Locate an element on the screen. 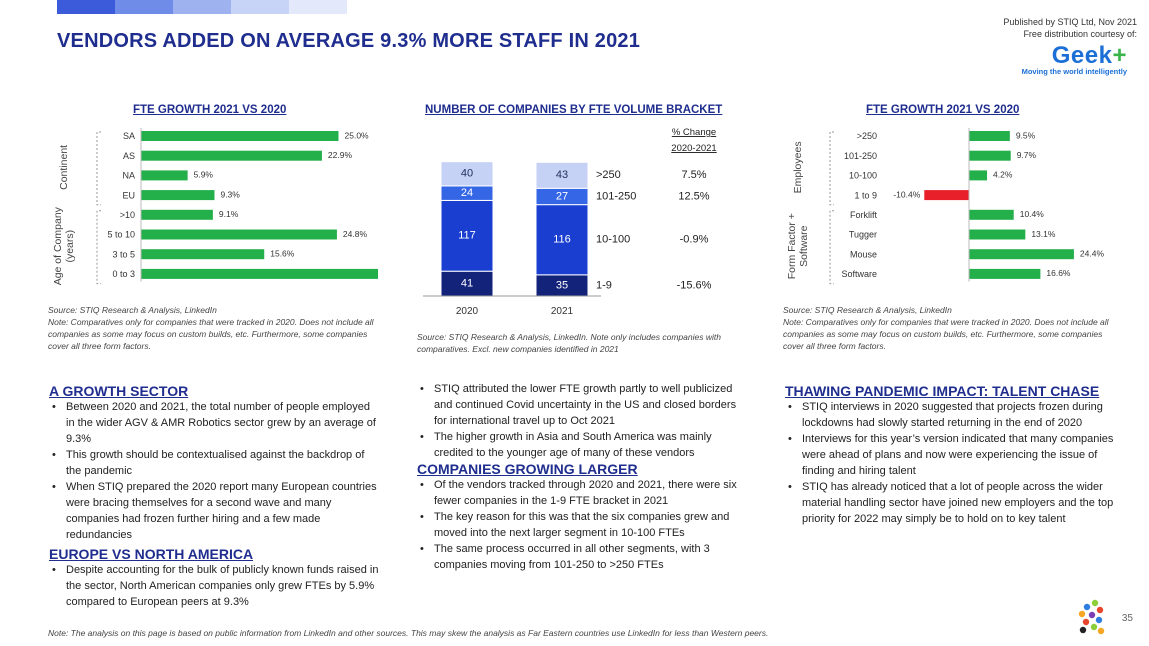  logo-word: Geek is located at coordinates (1082, 55).